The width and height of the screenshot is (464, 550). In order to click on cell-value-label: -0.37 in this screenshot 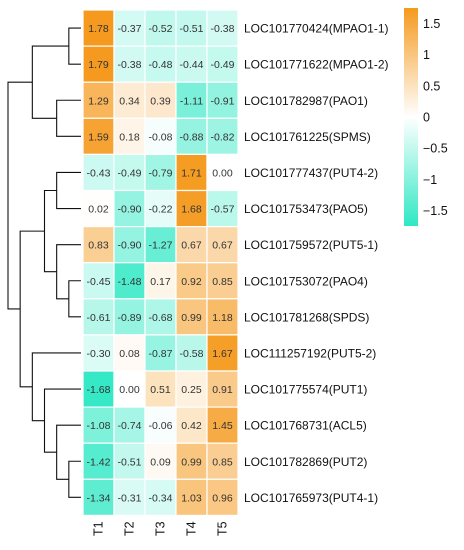, I will do `click(130, 29)`.